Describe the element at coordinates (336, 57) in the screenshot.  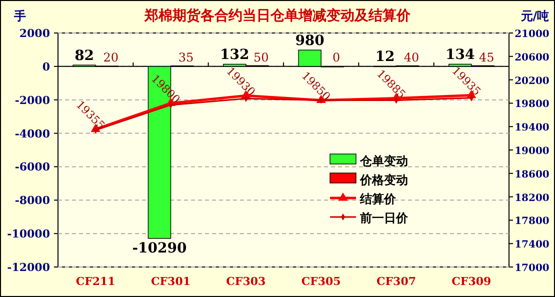
I see `data-label: 0` at that location.